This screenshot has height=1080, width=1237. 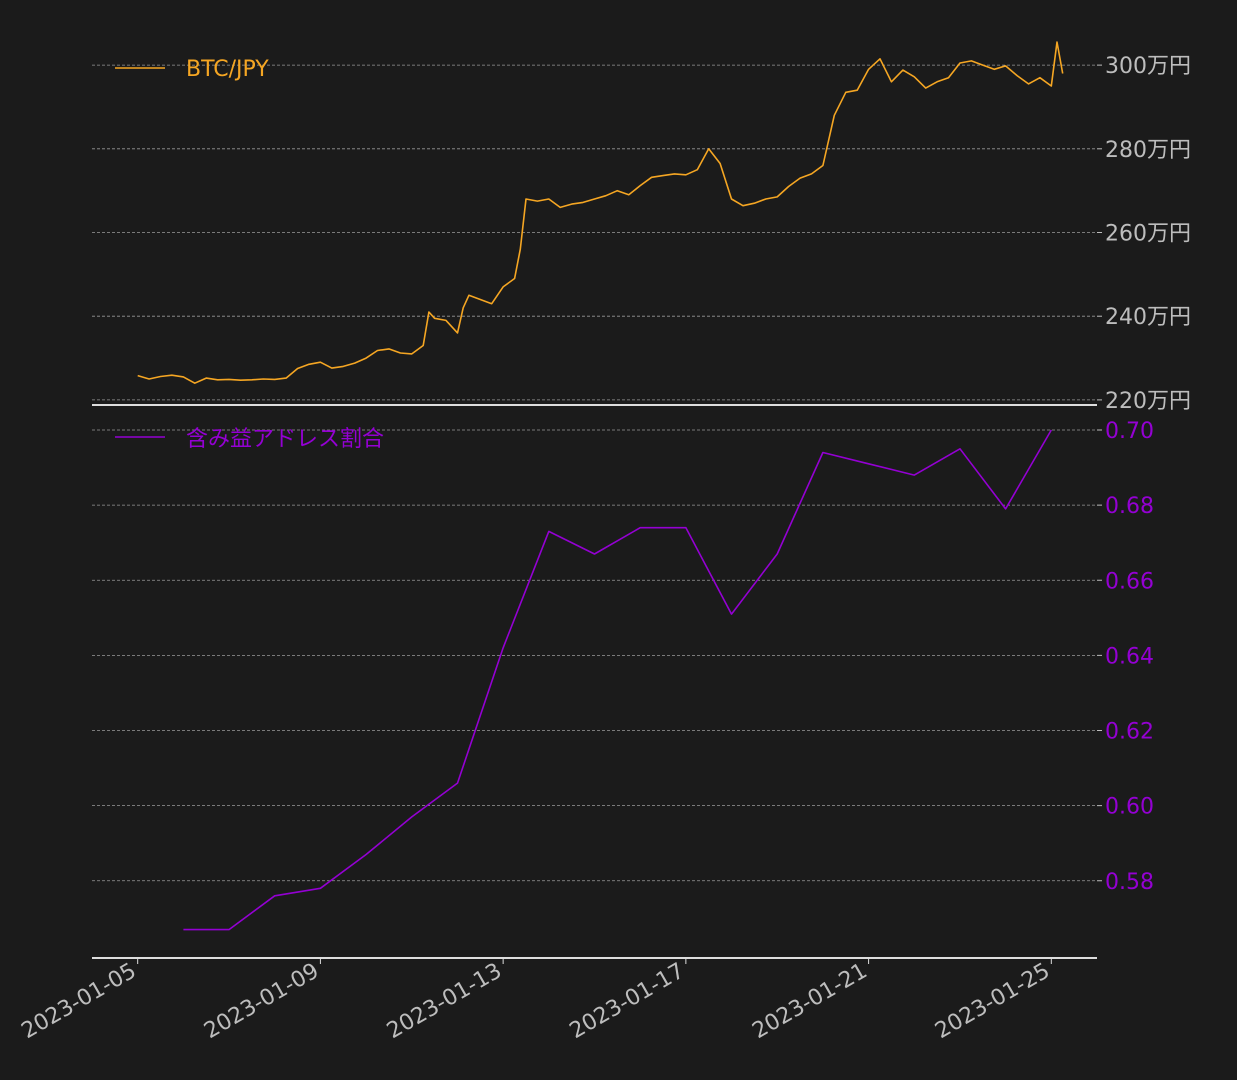 I want to click on ratio-legend: 含み益アドレス割合, so click(x=249, y=439).